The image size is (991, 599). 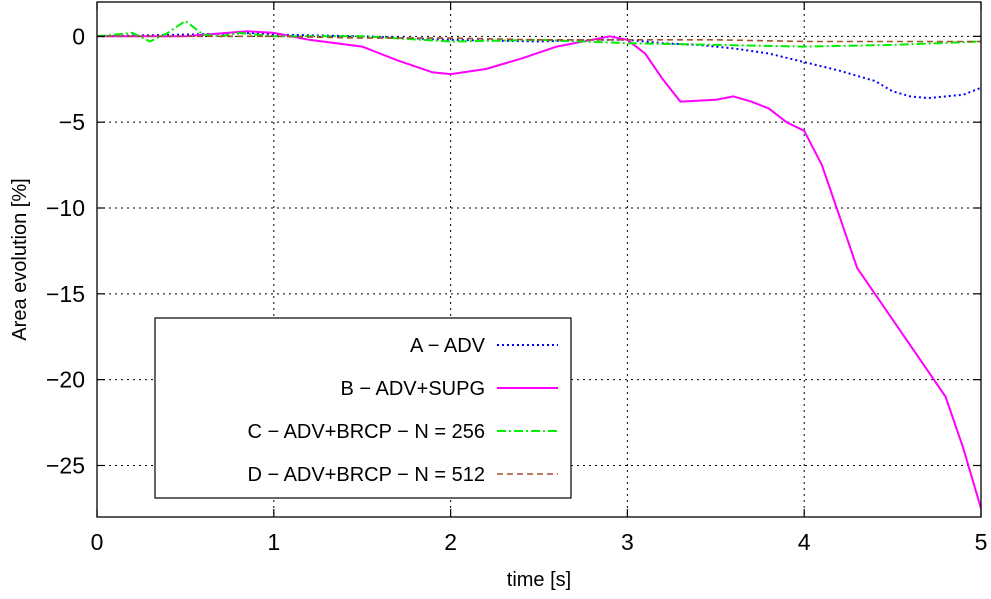 What do you see at coordinates (981, 542) in the screenshot?
I see `x-tick-label: 5` at bounding box center [981, 542].